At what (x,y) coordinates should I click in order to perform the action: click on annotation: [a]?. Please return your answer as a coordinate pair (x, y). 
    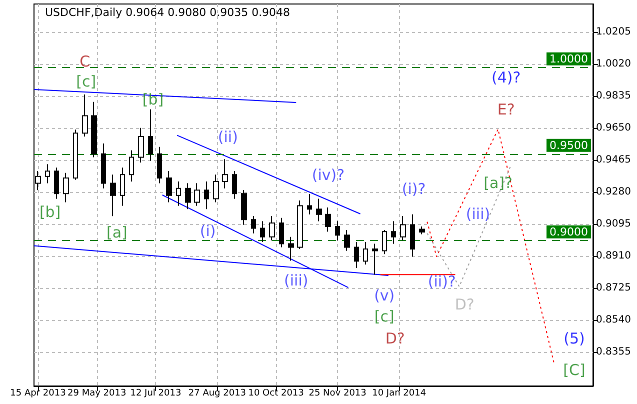
    Looking at the image, I should click on (498, 183).